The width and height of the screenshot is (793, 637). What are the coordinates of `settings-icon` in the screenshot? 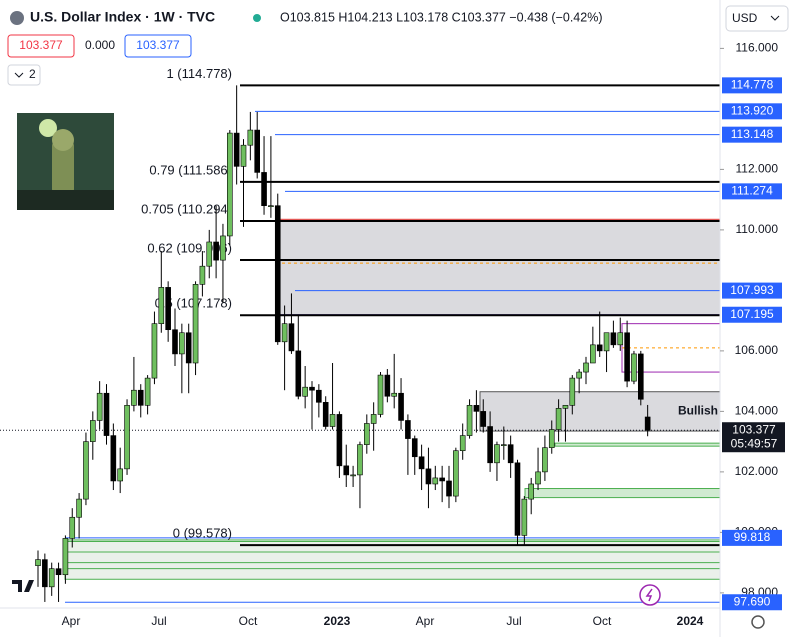 It's located at (758, 622).